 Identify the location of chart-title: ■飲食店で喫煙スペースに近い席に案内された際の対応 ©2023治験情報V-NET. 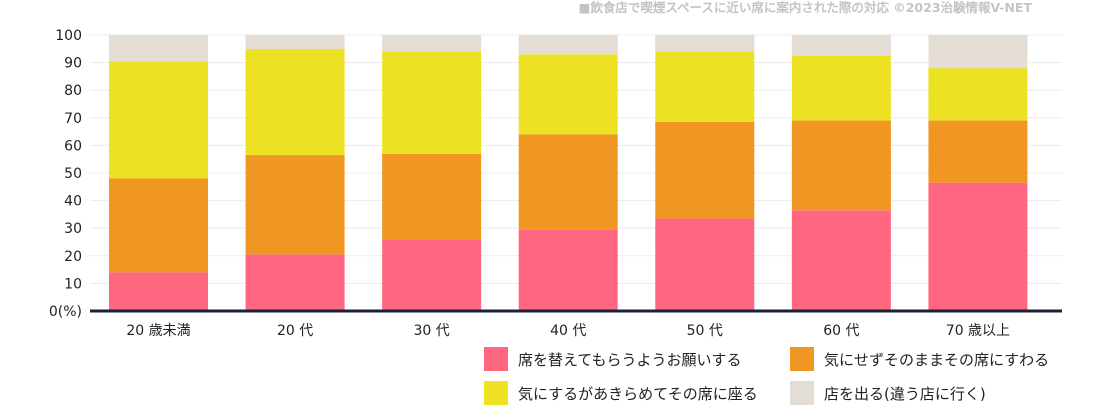
(806, 7).